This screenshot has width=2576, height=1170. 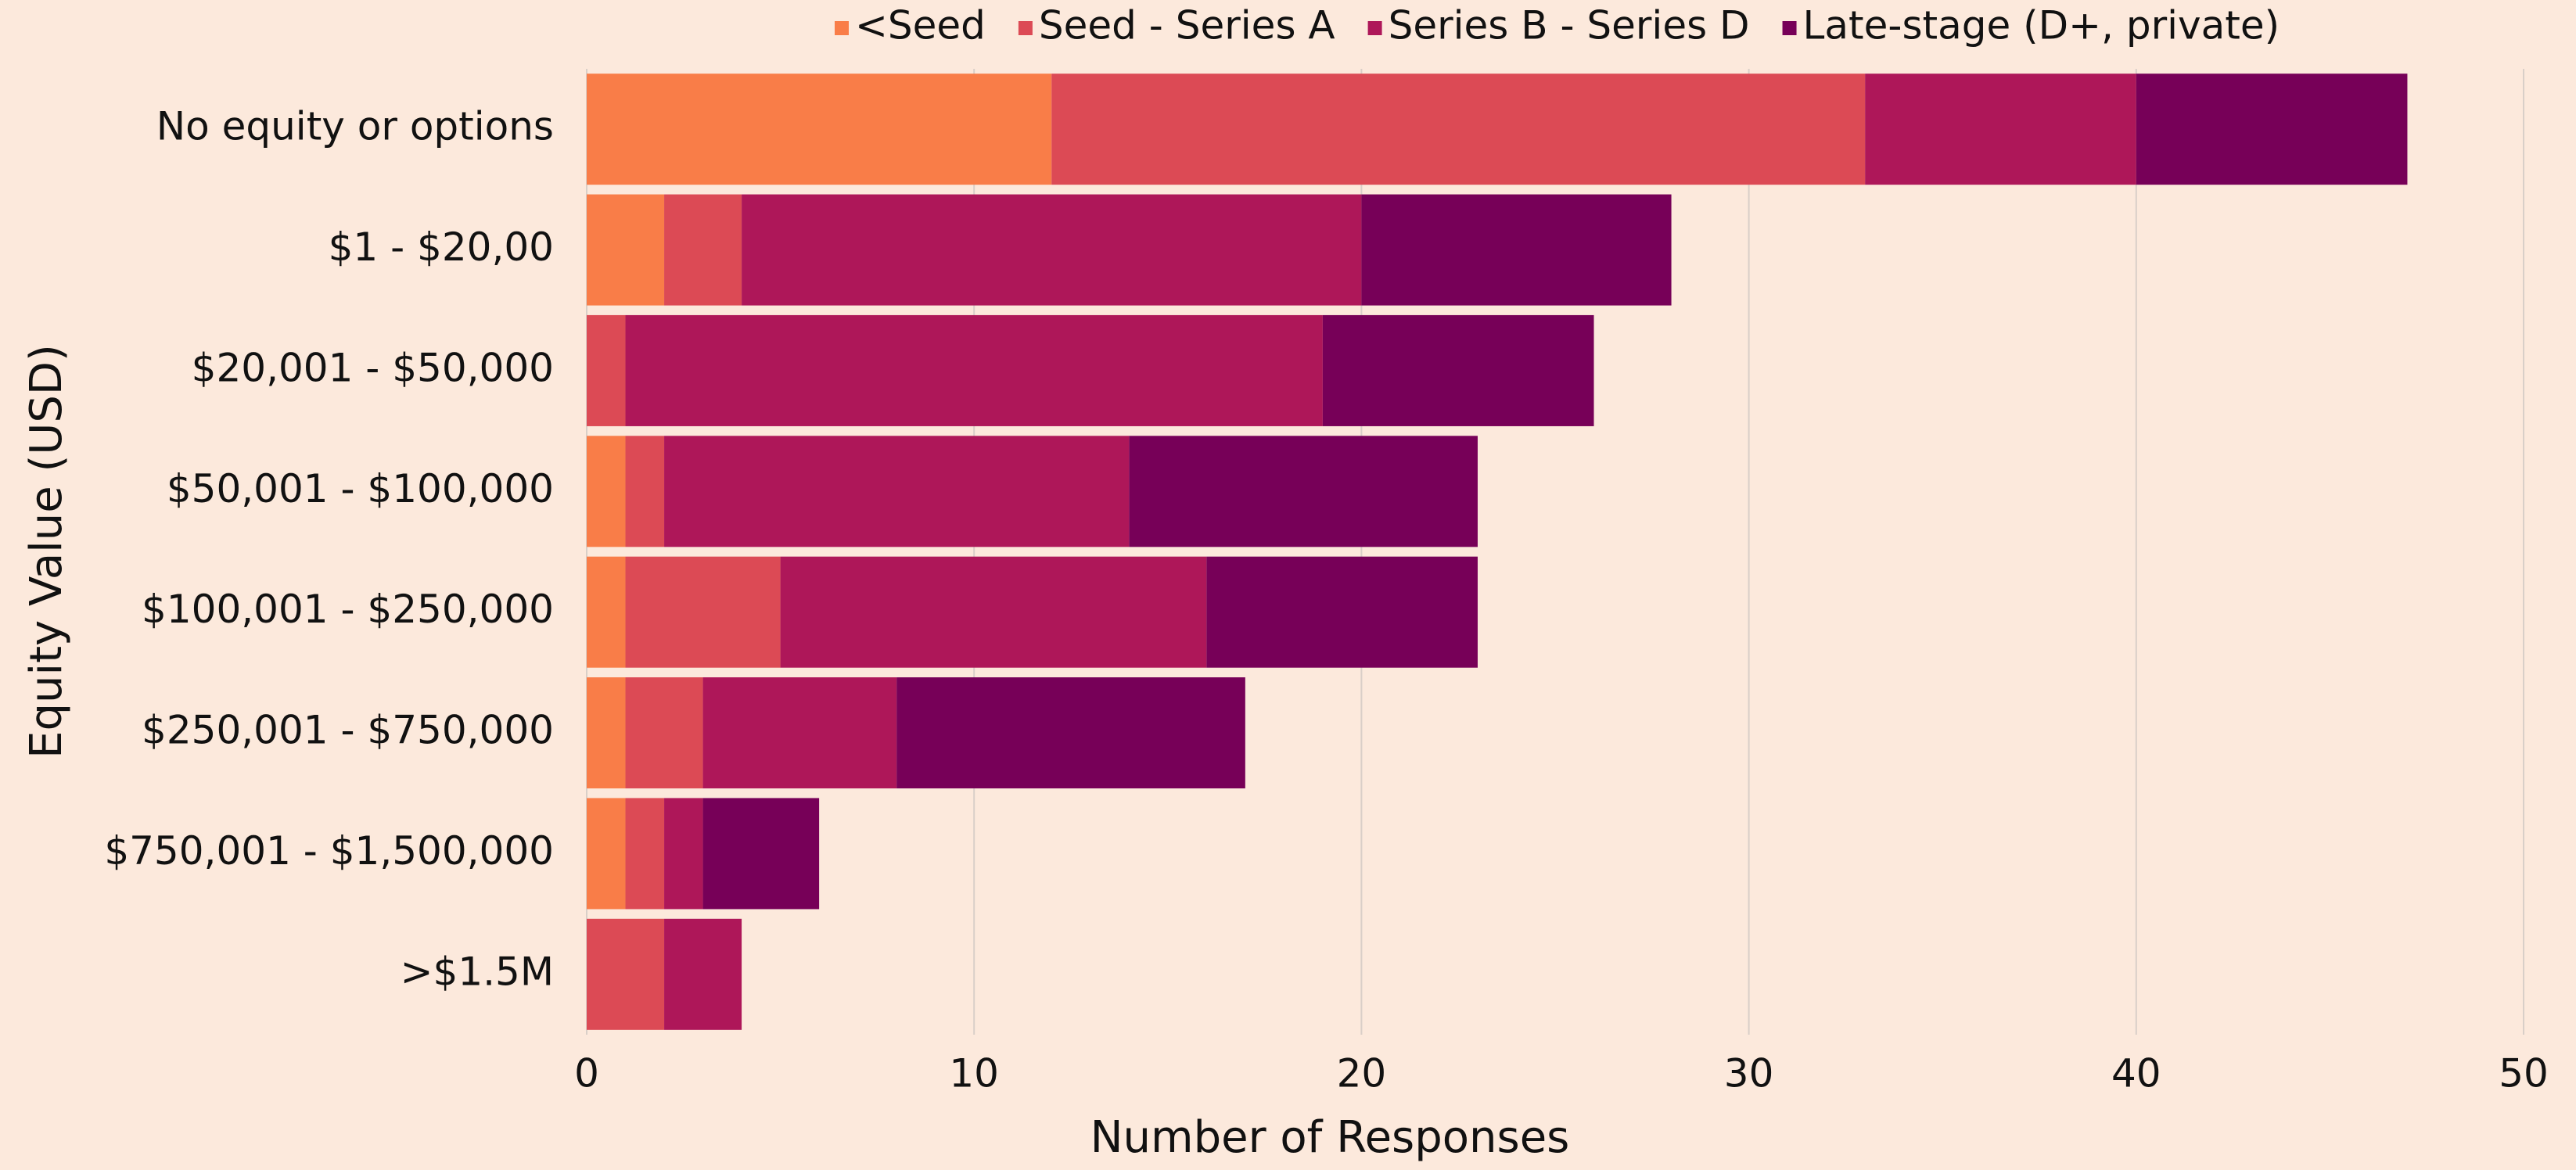 What do you see at coordinates (348, 609) in the screenshot?
I see `y-tick-label: $100,001 - $250,000` at bounding box center [348, 609].